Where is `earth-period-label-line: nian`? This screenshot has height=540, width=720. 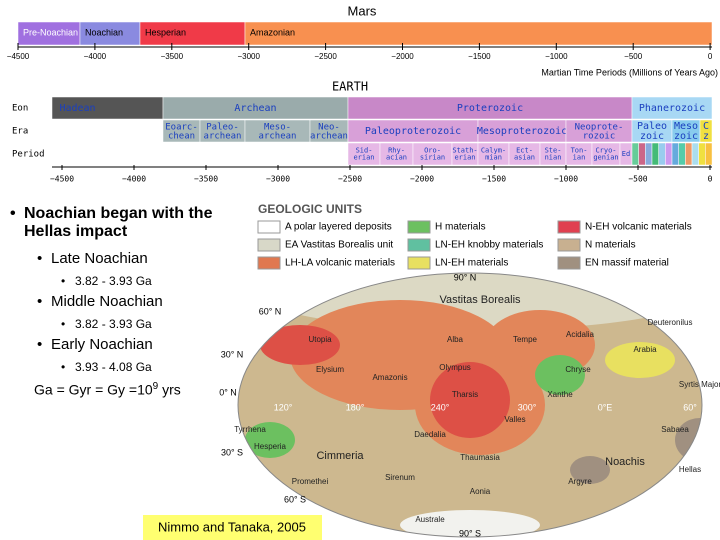
earth-period-label-line: nian is located at coordinates (553, 158).